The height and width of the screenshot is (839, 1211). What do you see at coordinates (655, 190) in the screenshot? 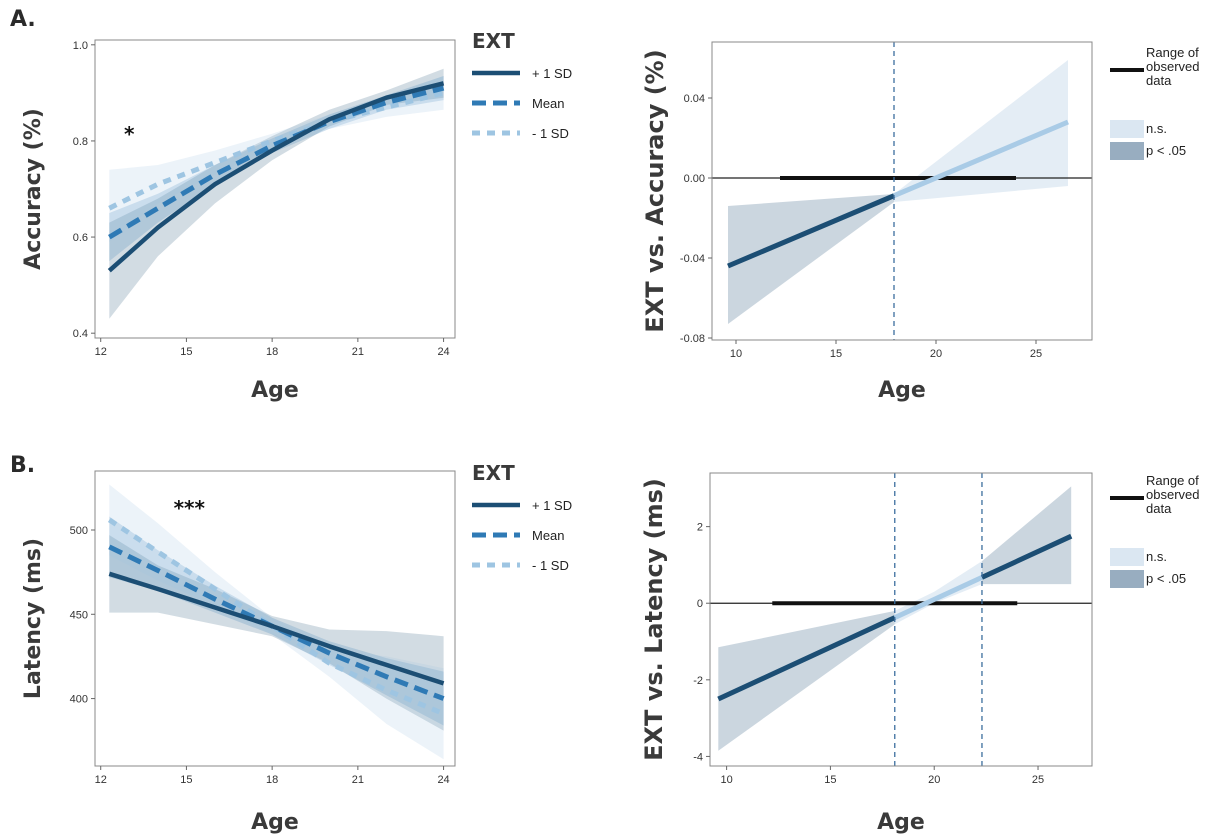
I see `y-axis-title: EXT vs. Accuracy (%)` at bounding box center [655, 190].